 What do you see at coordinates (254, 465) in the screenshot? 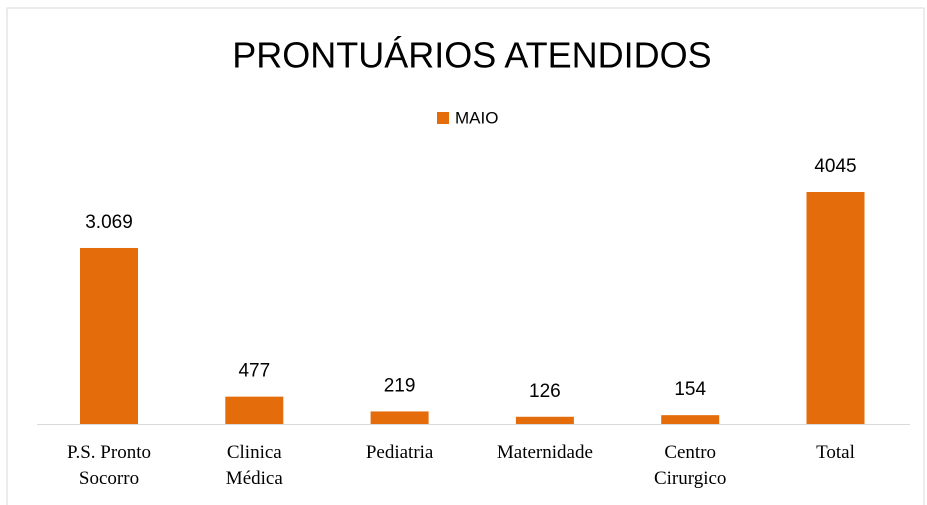
I see `x-tick-label: Clinica Médica` at bounding box center [254, 465].